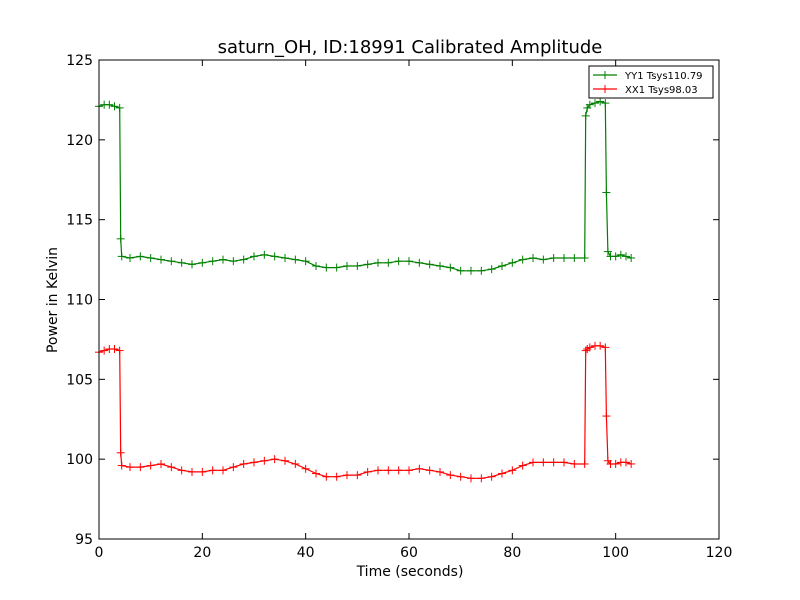 The width and height of the screenshot is (800, 600). Describe the element at coordinates (663, 76) in the screenshot. I see `legend-label: YY1 Tsys110.79` at that location.